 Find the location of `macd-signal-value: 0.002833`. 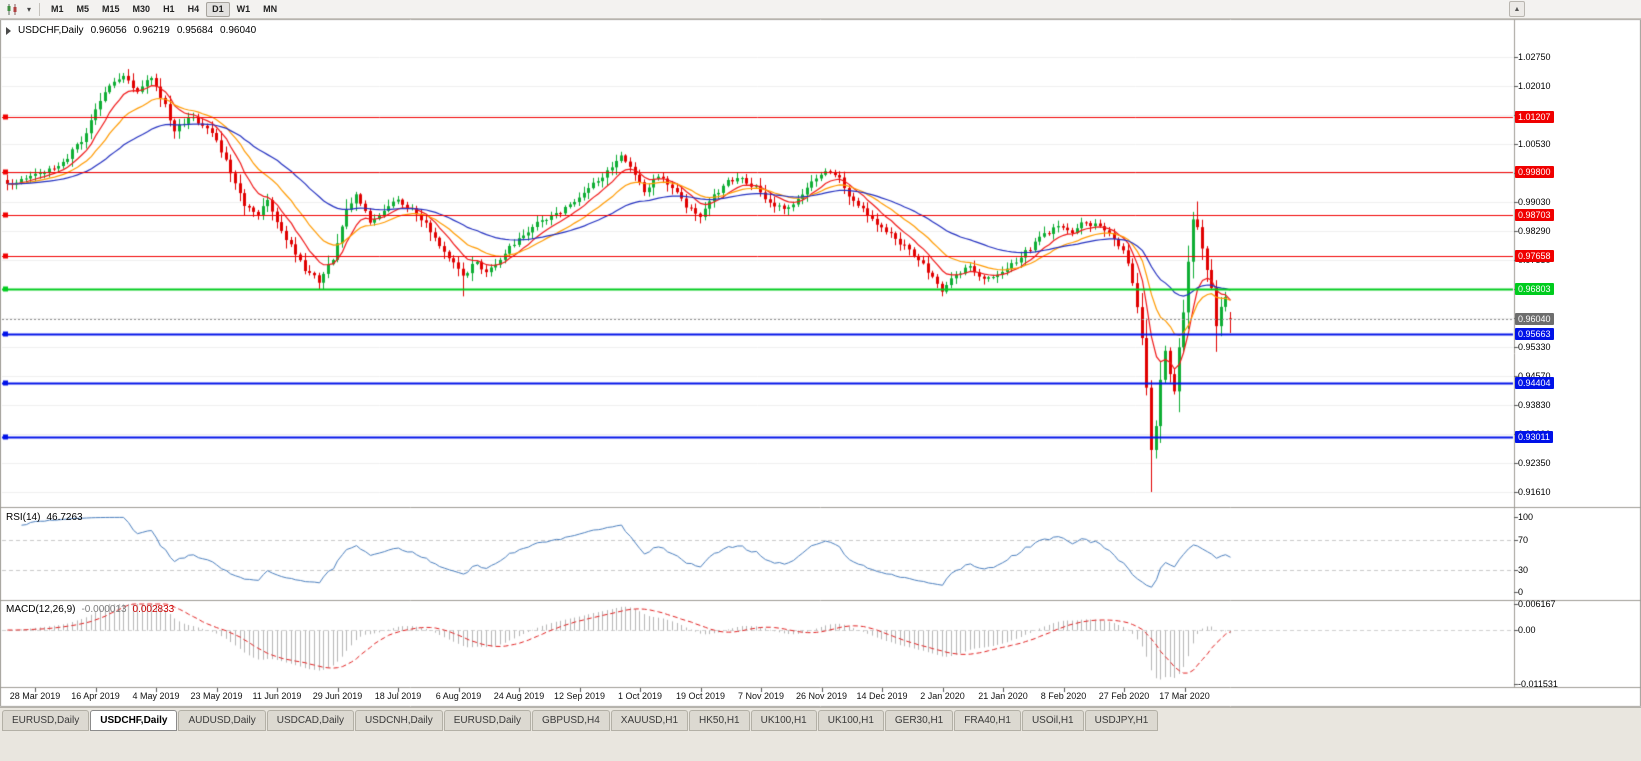

macd-signal-value: 0.002833 is located at coordinates (153, 609).